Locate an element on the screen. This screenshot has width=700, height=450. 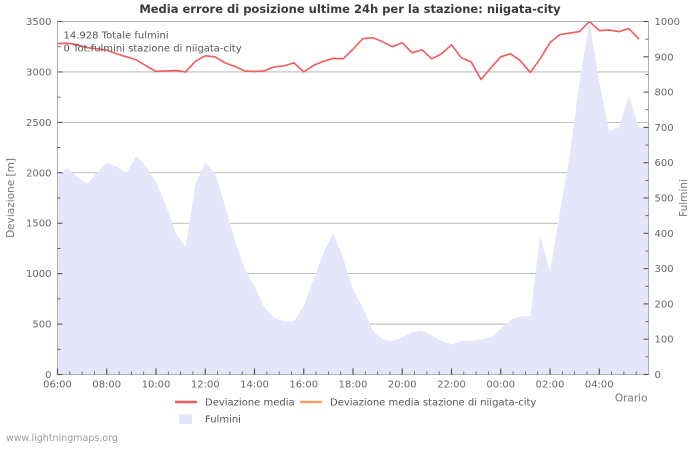
tick-label-right: 600 is located at coordinates (664, 163).